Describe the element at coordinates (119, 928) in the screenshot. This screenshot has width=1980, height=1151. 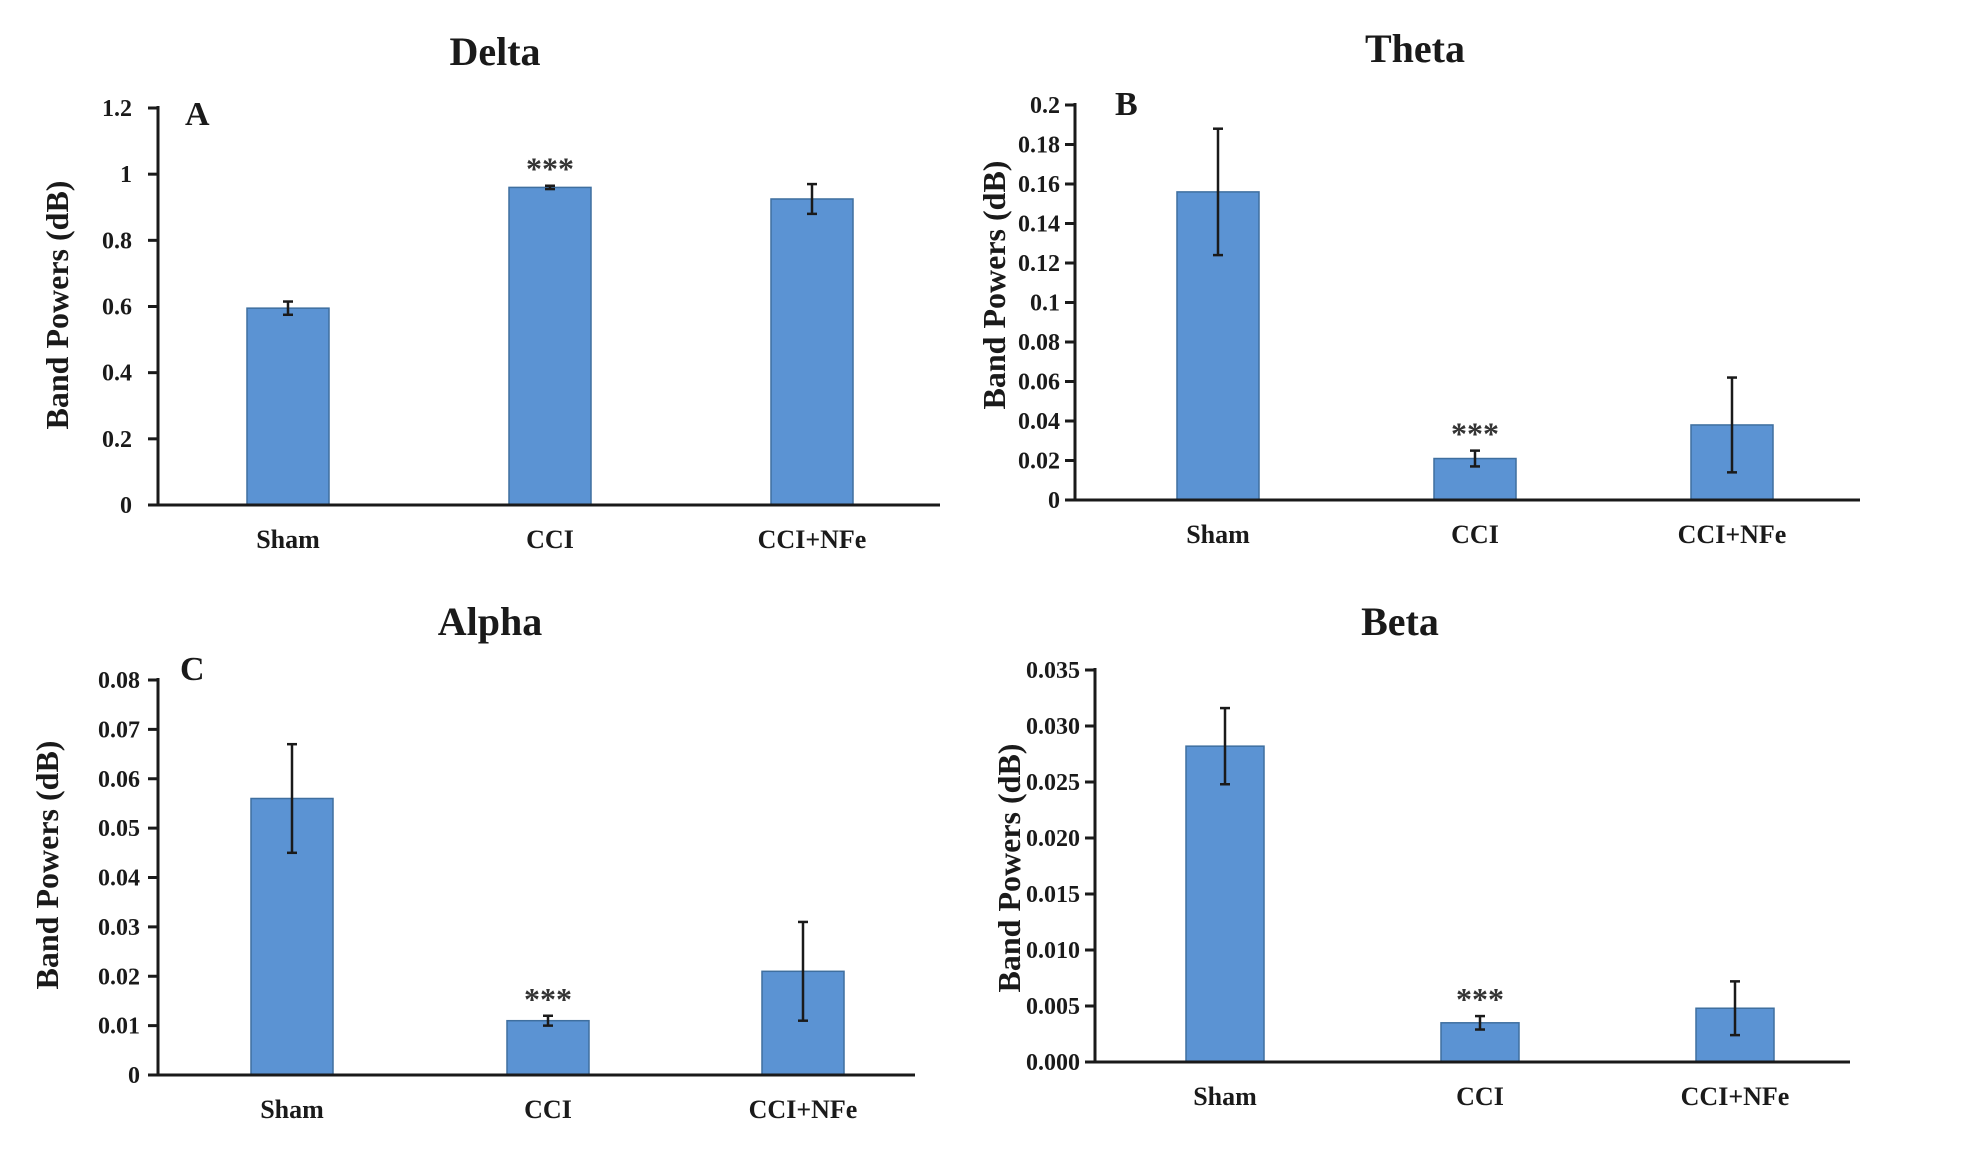
I see `y-tick-label: 0.03` at that location.